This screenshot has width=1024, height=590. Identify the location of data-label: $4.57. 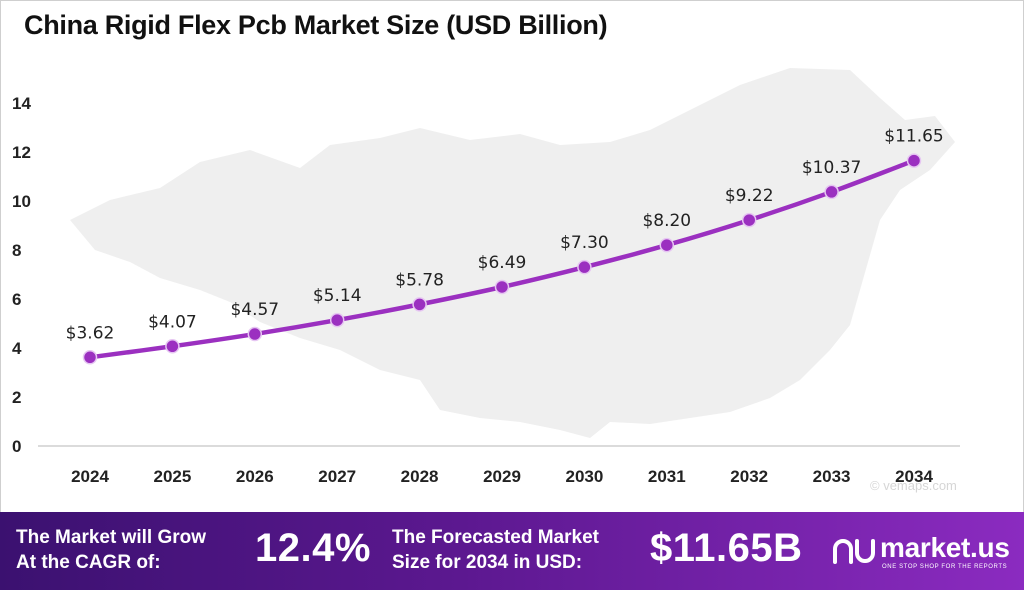
(254, 310).